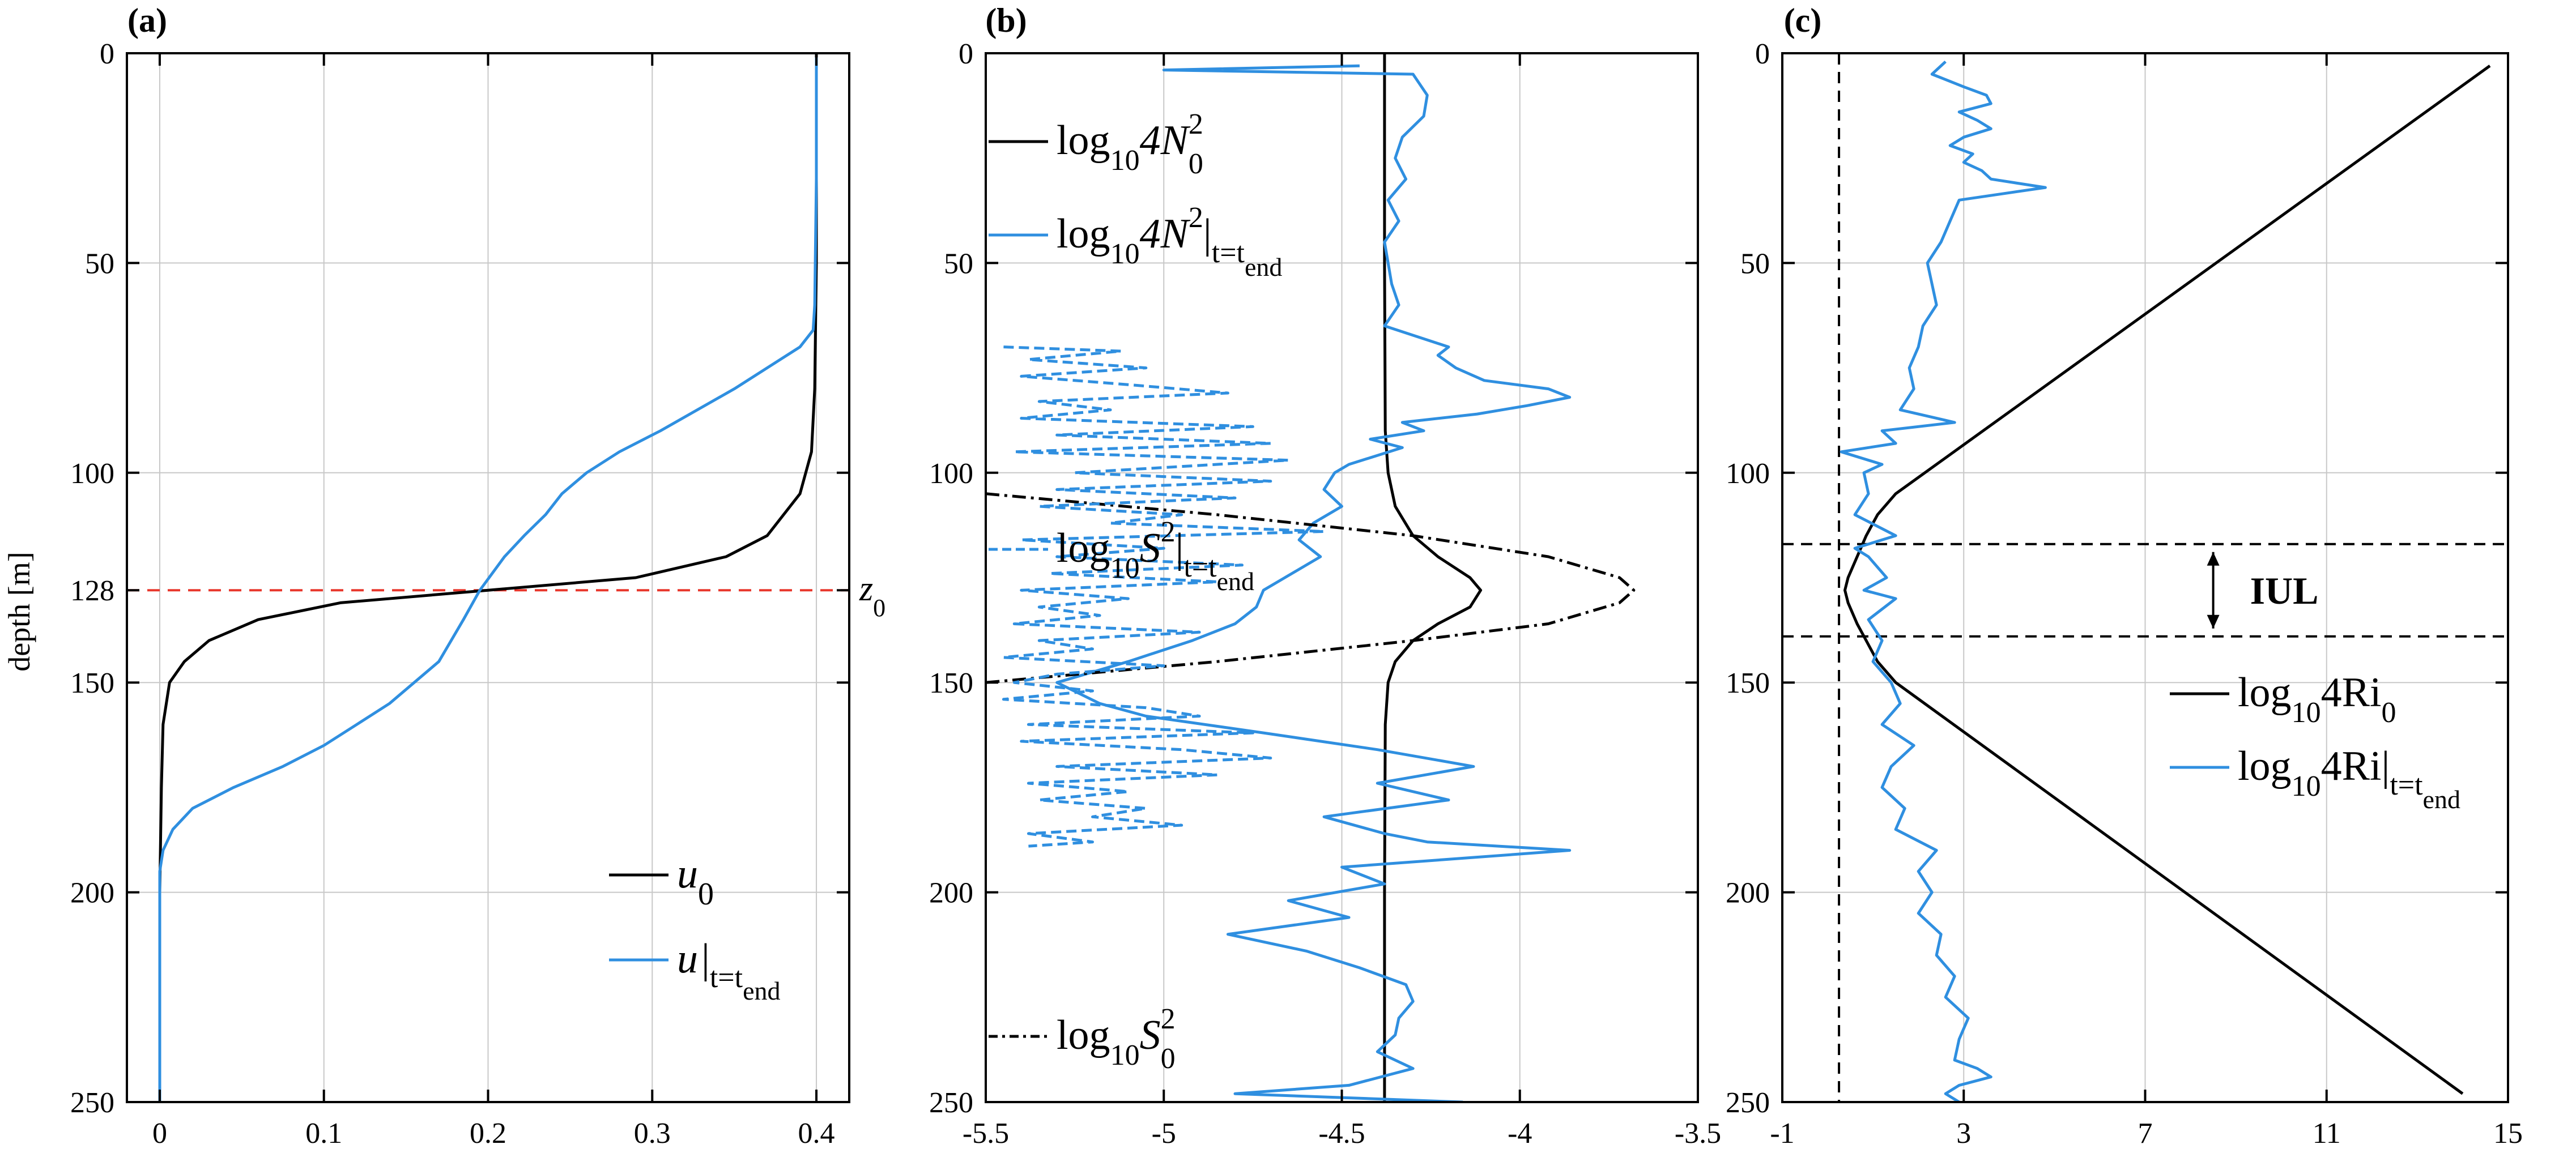 Image resolution: width=2576 pixels, height=1157 pixels. What do you see at coordinates (147, 20) in the screenshot?
I see `panel-label-0: (a)` at bounding box center [147, 20].